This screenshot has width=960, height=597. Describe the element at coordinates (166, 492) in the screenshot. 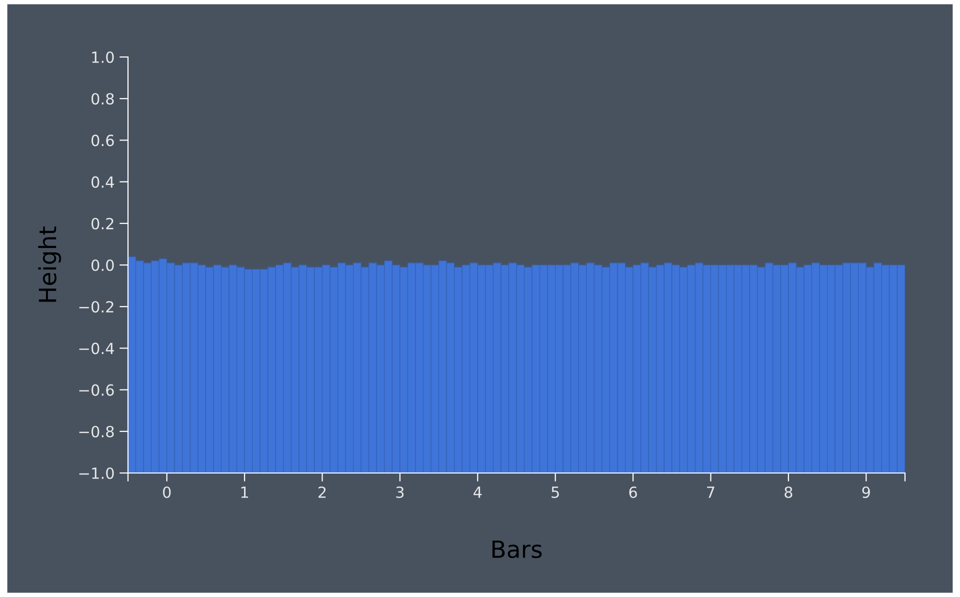

I see `x-tick-label: 0` at that location.